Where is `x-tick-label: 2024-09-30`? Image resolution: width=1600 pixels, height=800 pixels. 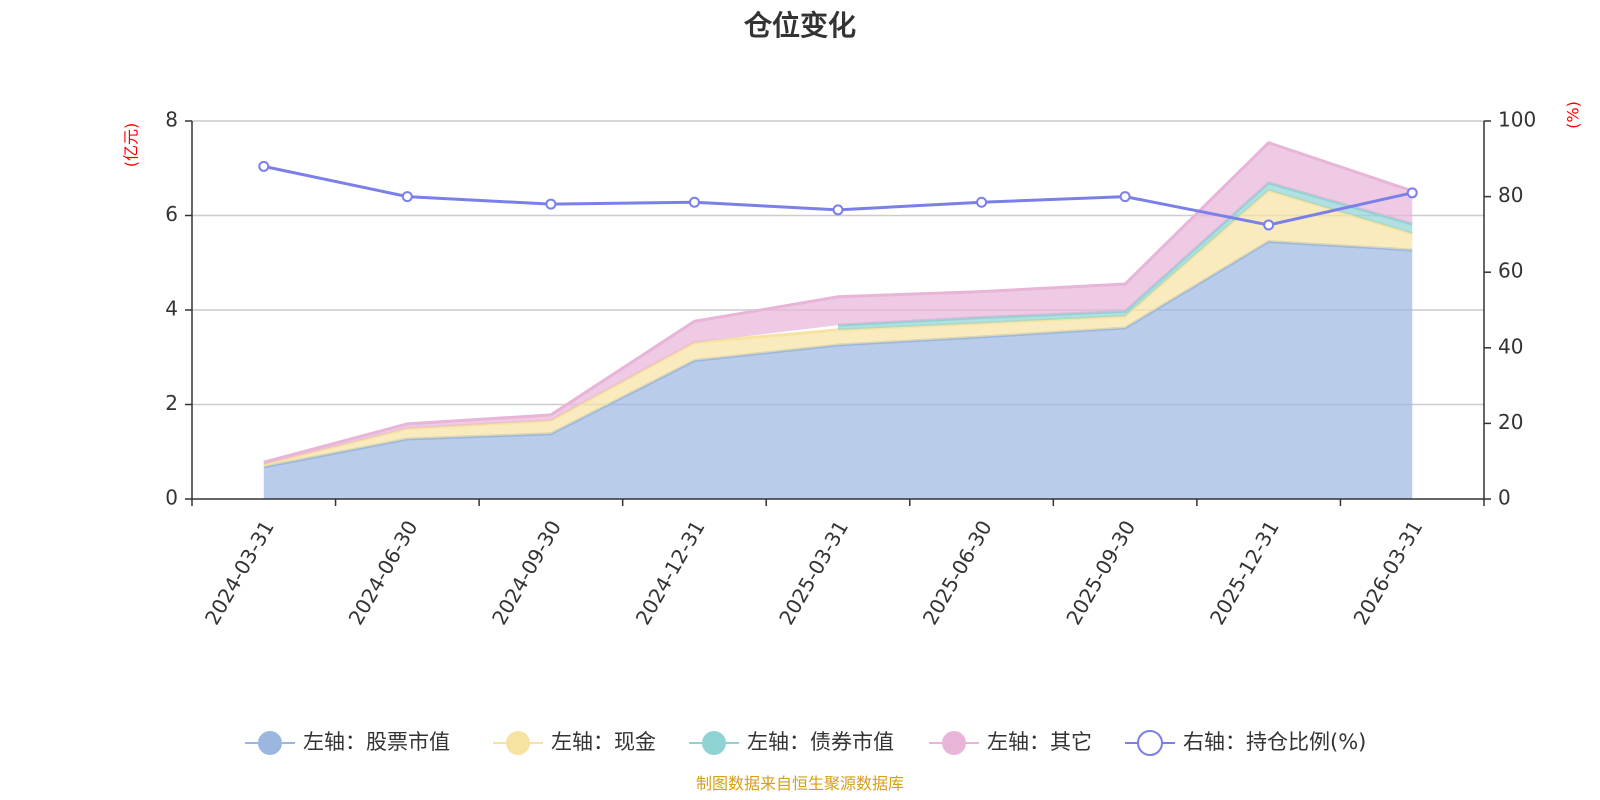
x-tick-label: 2024-09-30 is located at coordinates (526, 572).